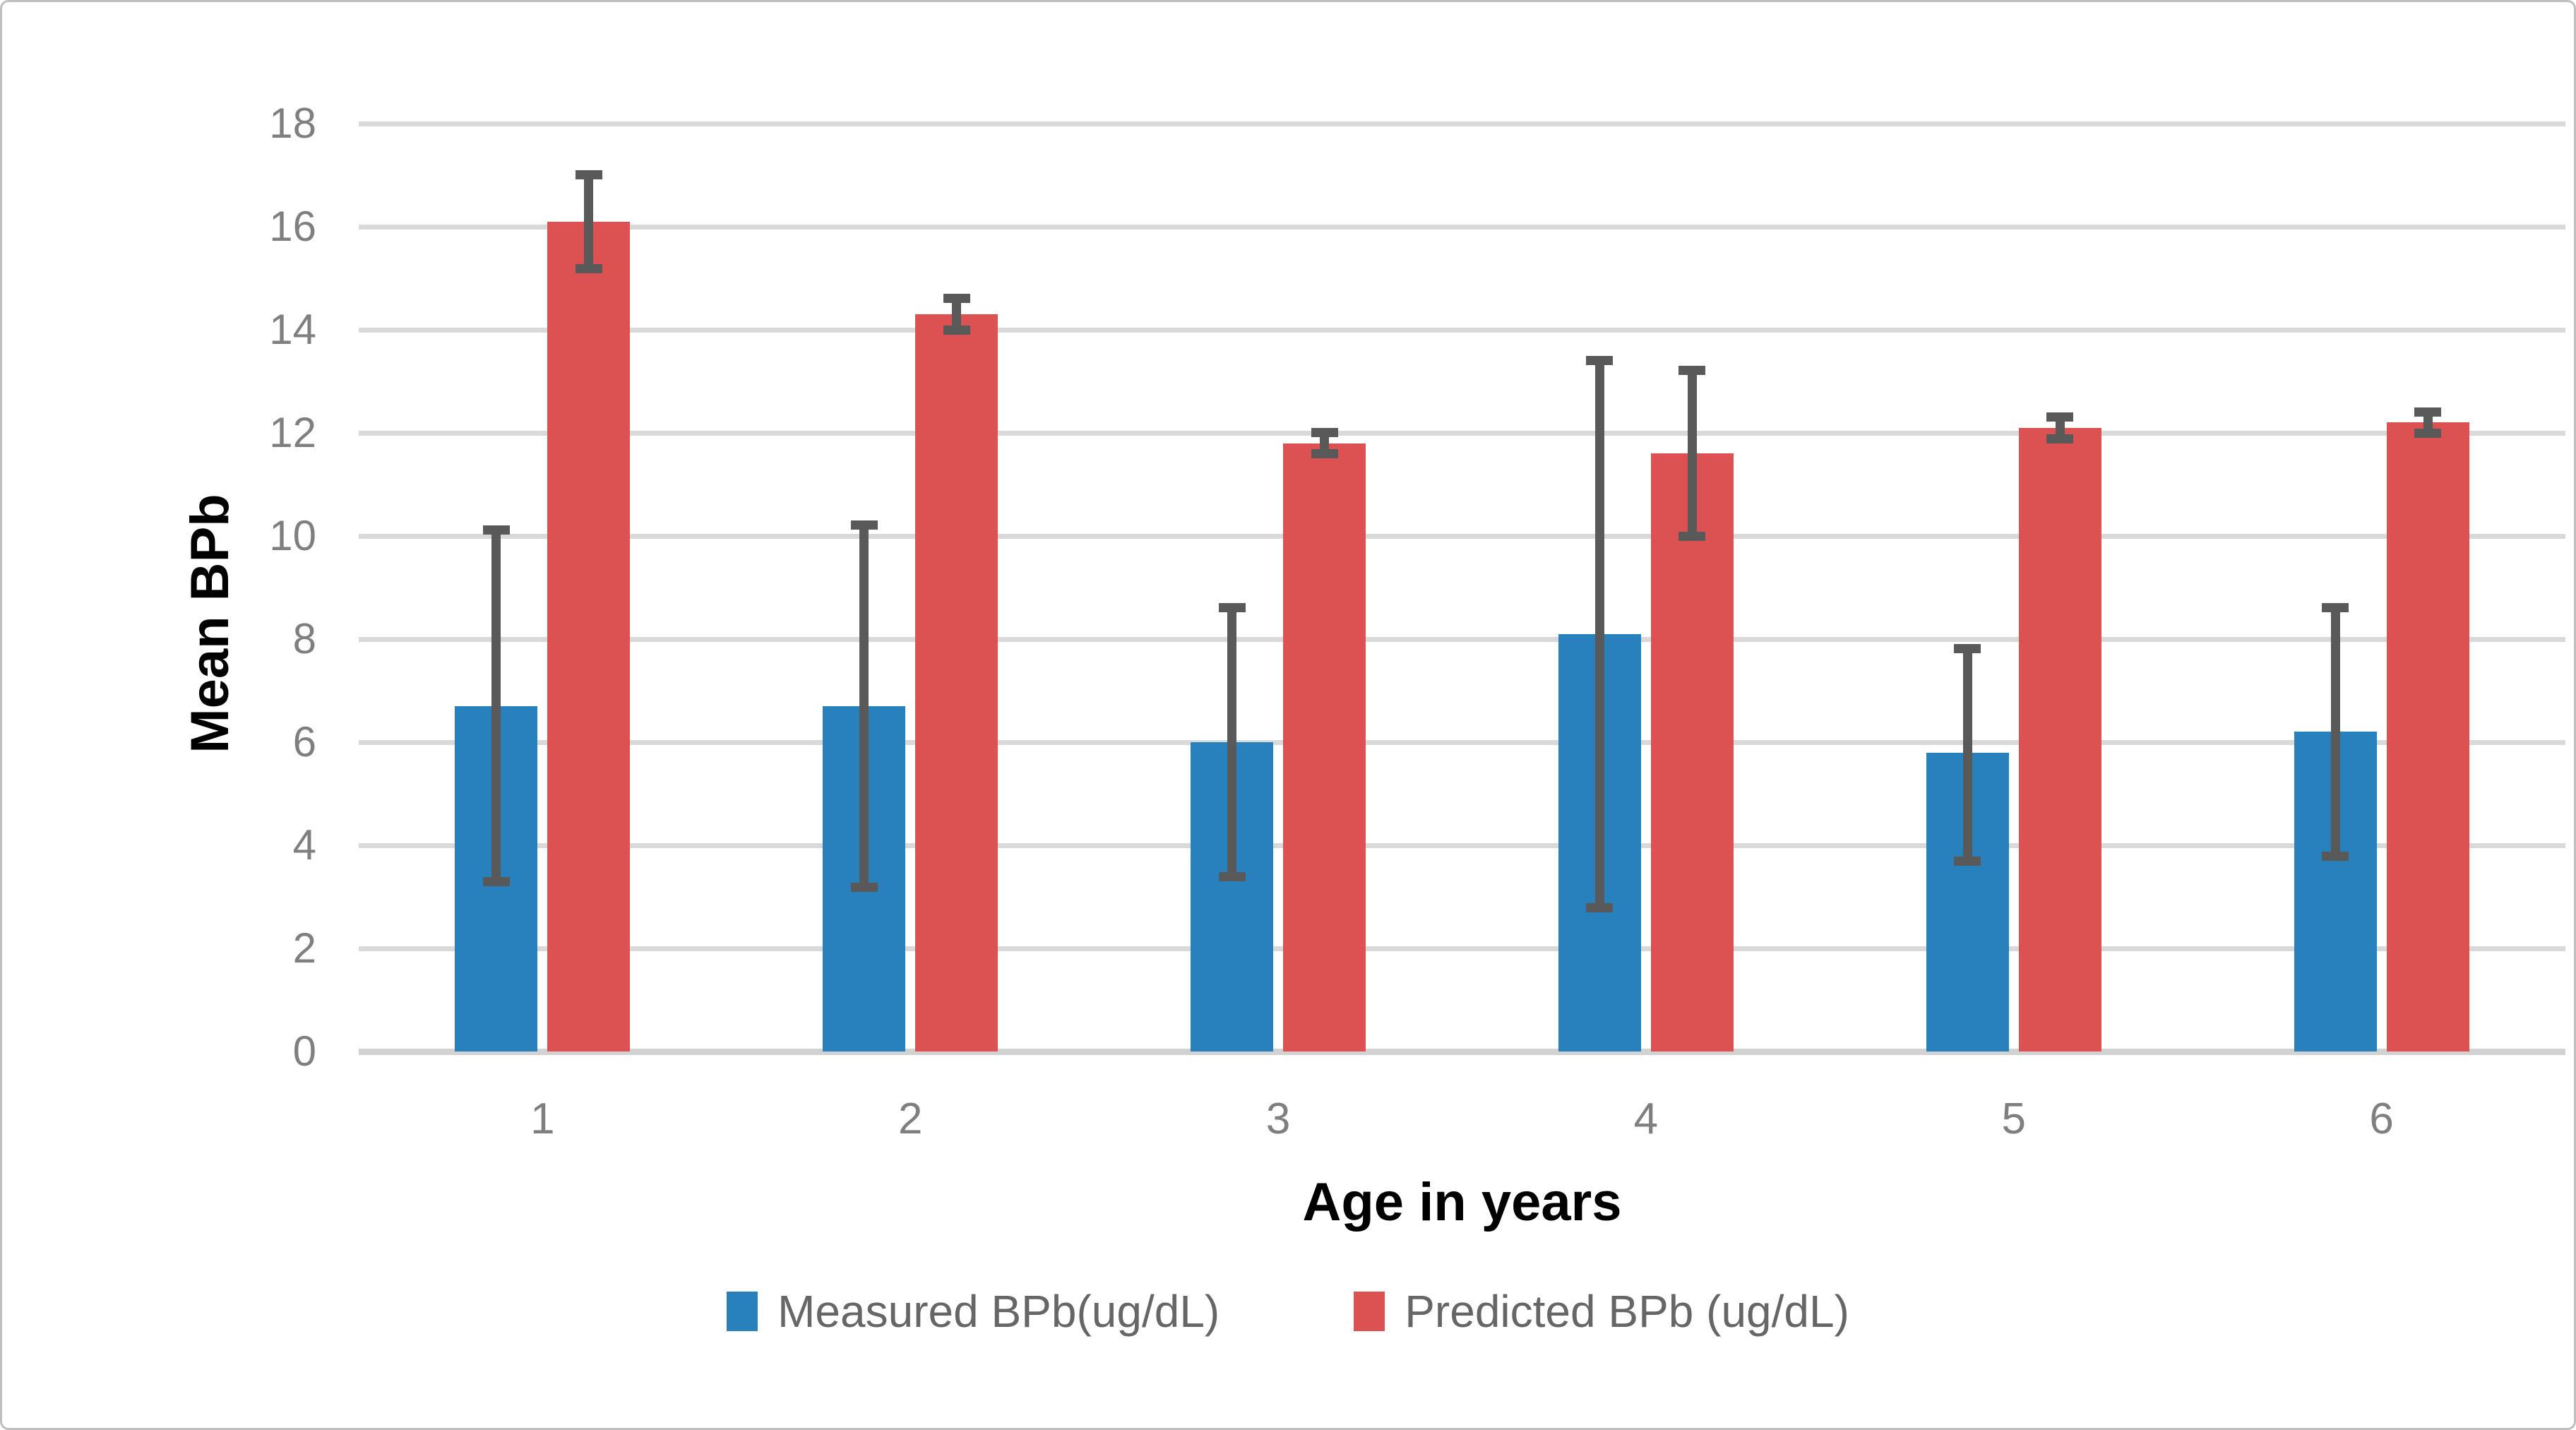 Image resolution: width=2576 pixels, height=1430 pixels. I want to click on x-tick-label-2: 2, so click(910, 1119).